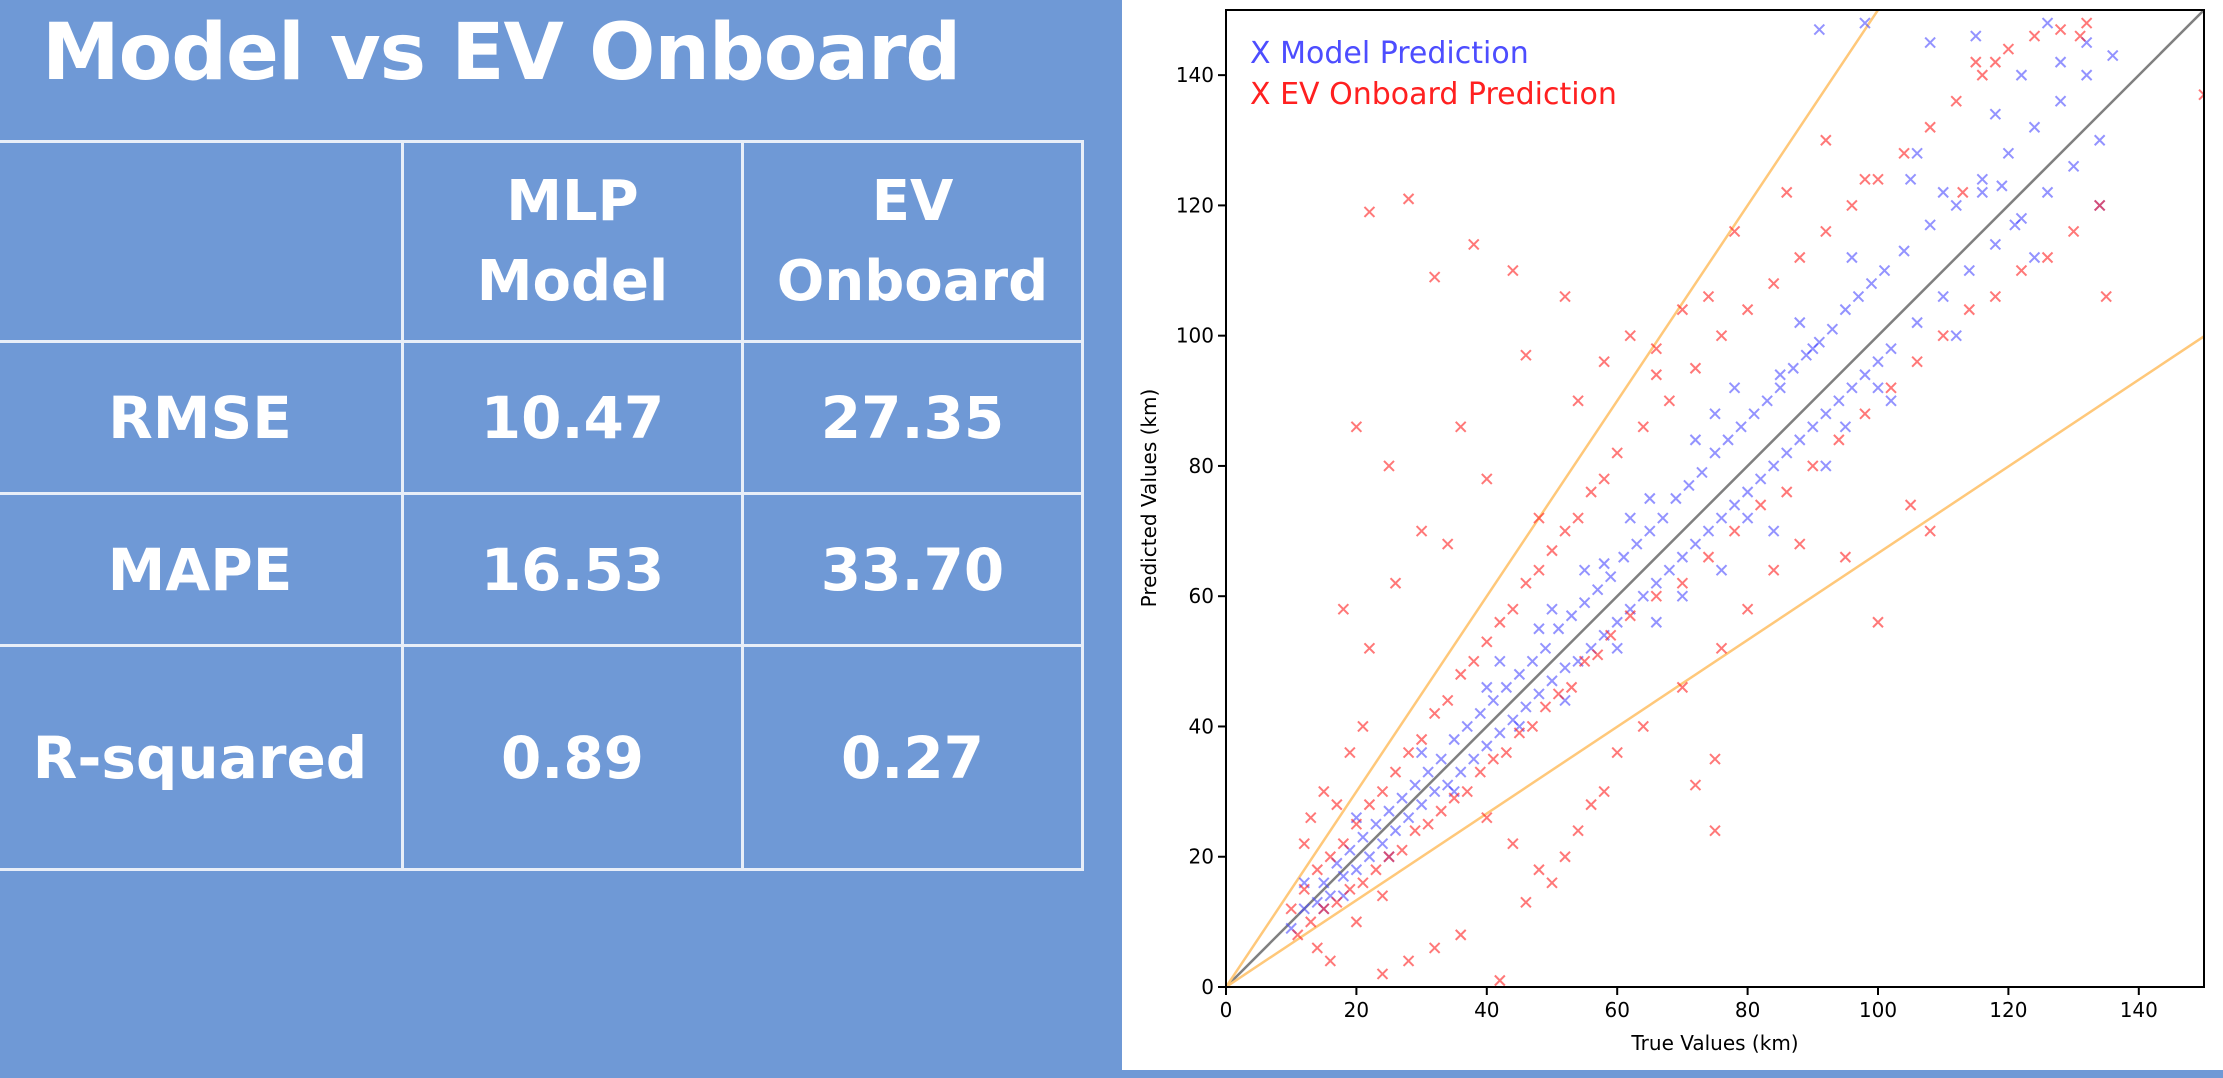 The width and height of the screenshot is (2223, 1078). Describe the element at coordinates (2139, 1010) in the screenshot. I see `x-tick-label: 140` at that location.